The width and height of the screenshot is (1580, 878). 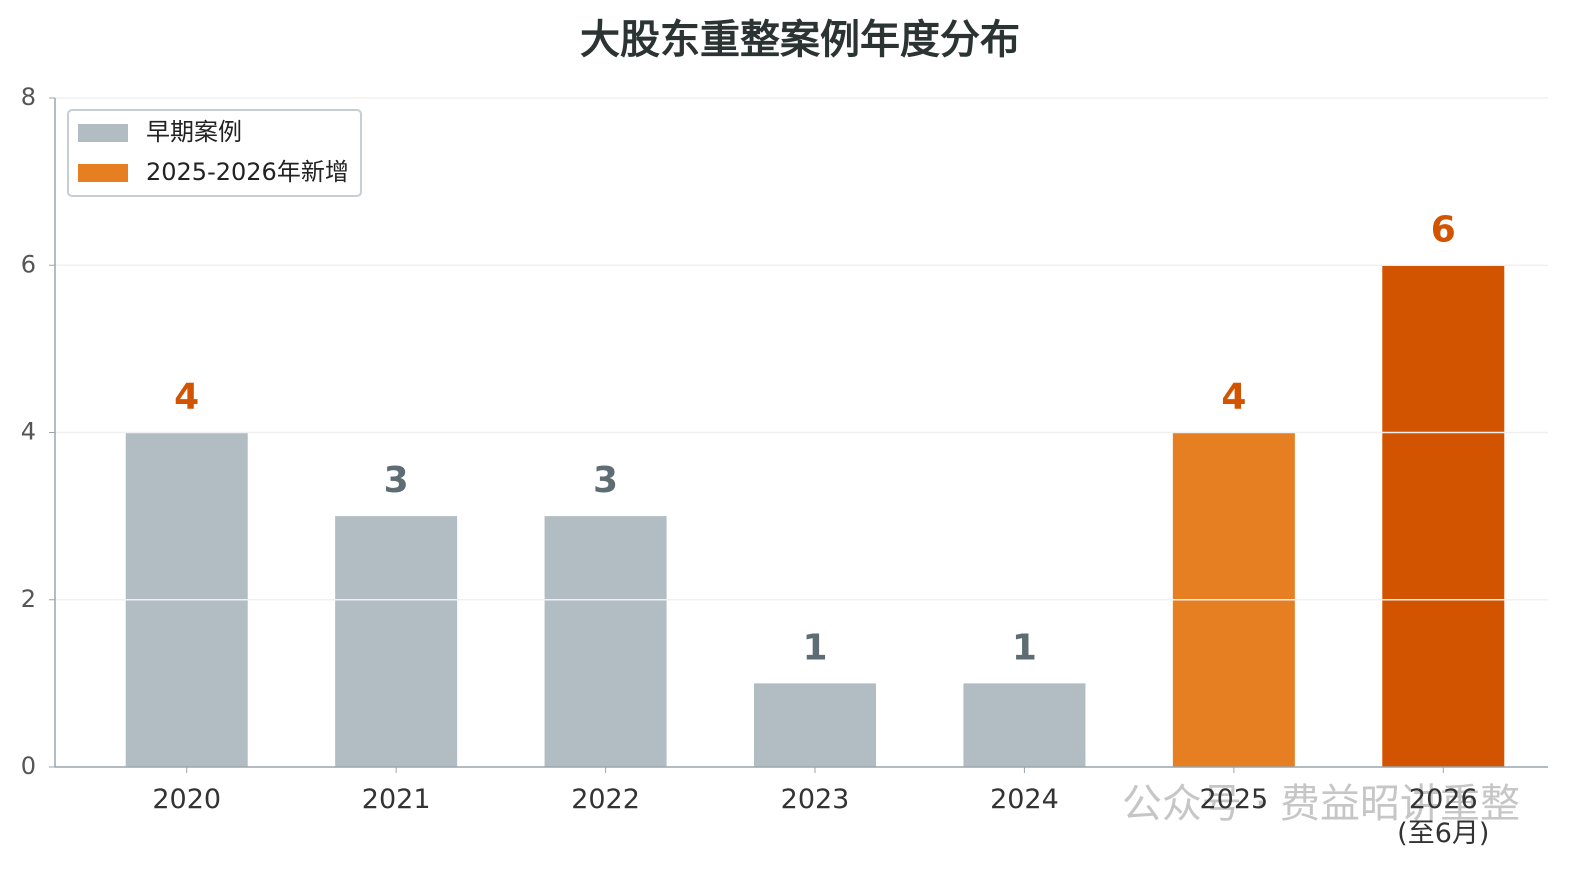 I want to click on y-tick-label: 8, so click(x=28, y=97).